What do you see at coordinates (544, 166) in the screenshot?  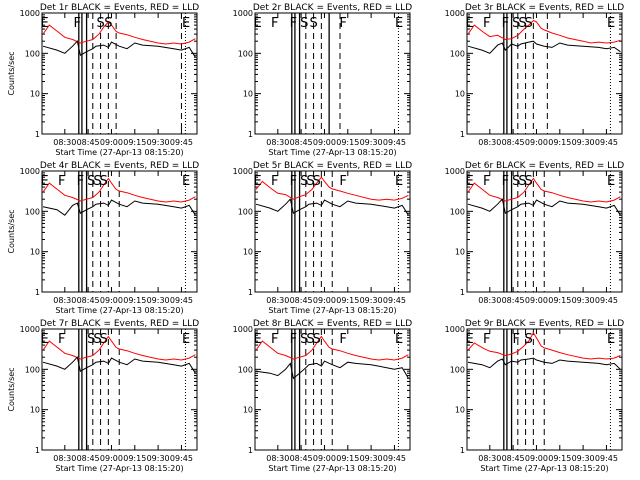 I see `panel-title: Det 6r BLACK = Events, RED = LLD` at bounding box center [544, 166].